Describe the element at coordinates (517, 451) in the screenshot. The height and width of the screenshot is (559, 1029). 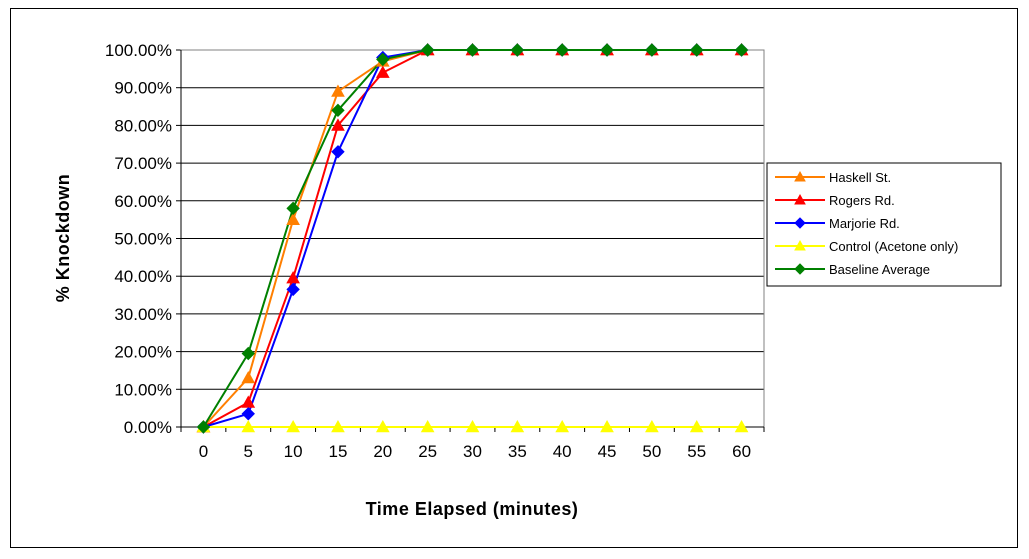
I see `x-tick-label: 35` at that location.